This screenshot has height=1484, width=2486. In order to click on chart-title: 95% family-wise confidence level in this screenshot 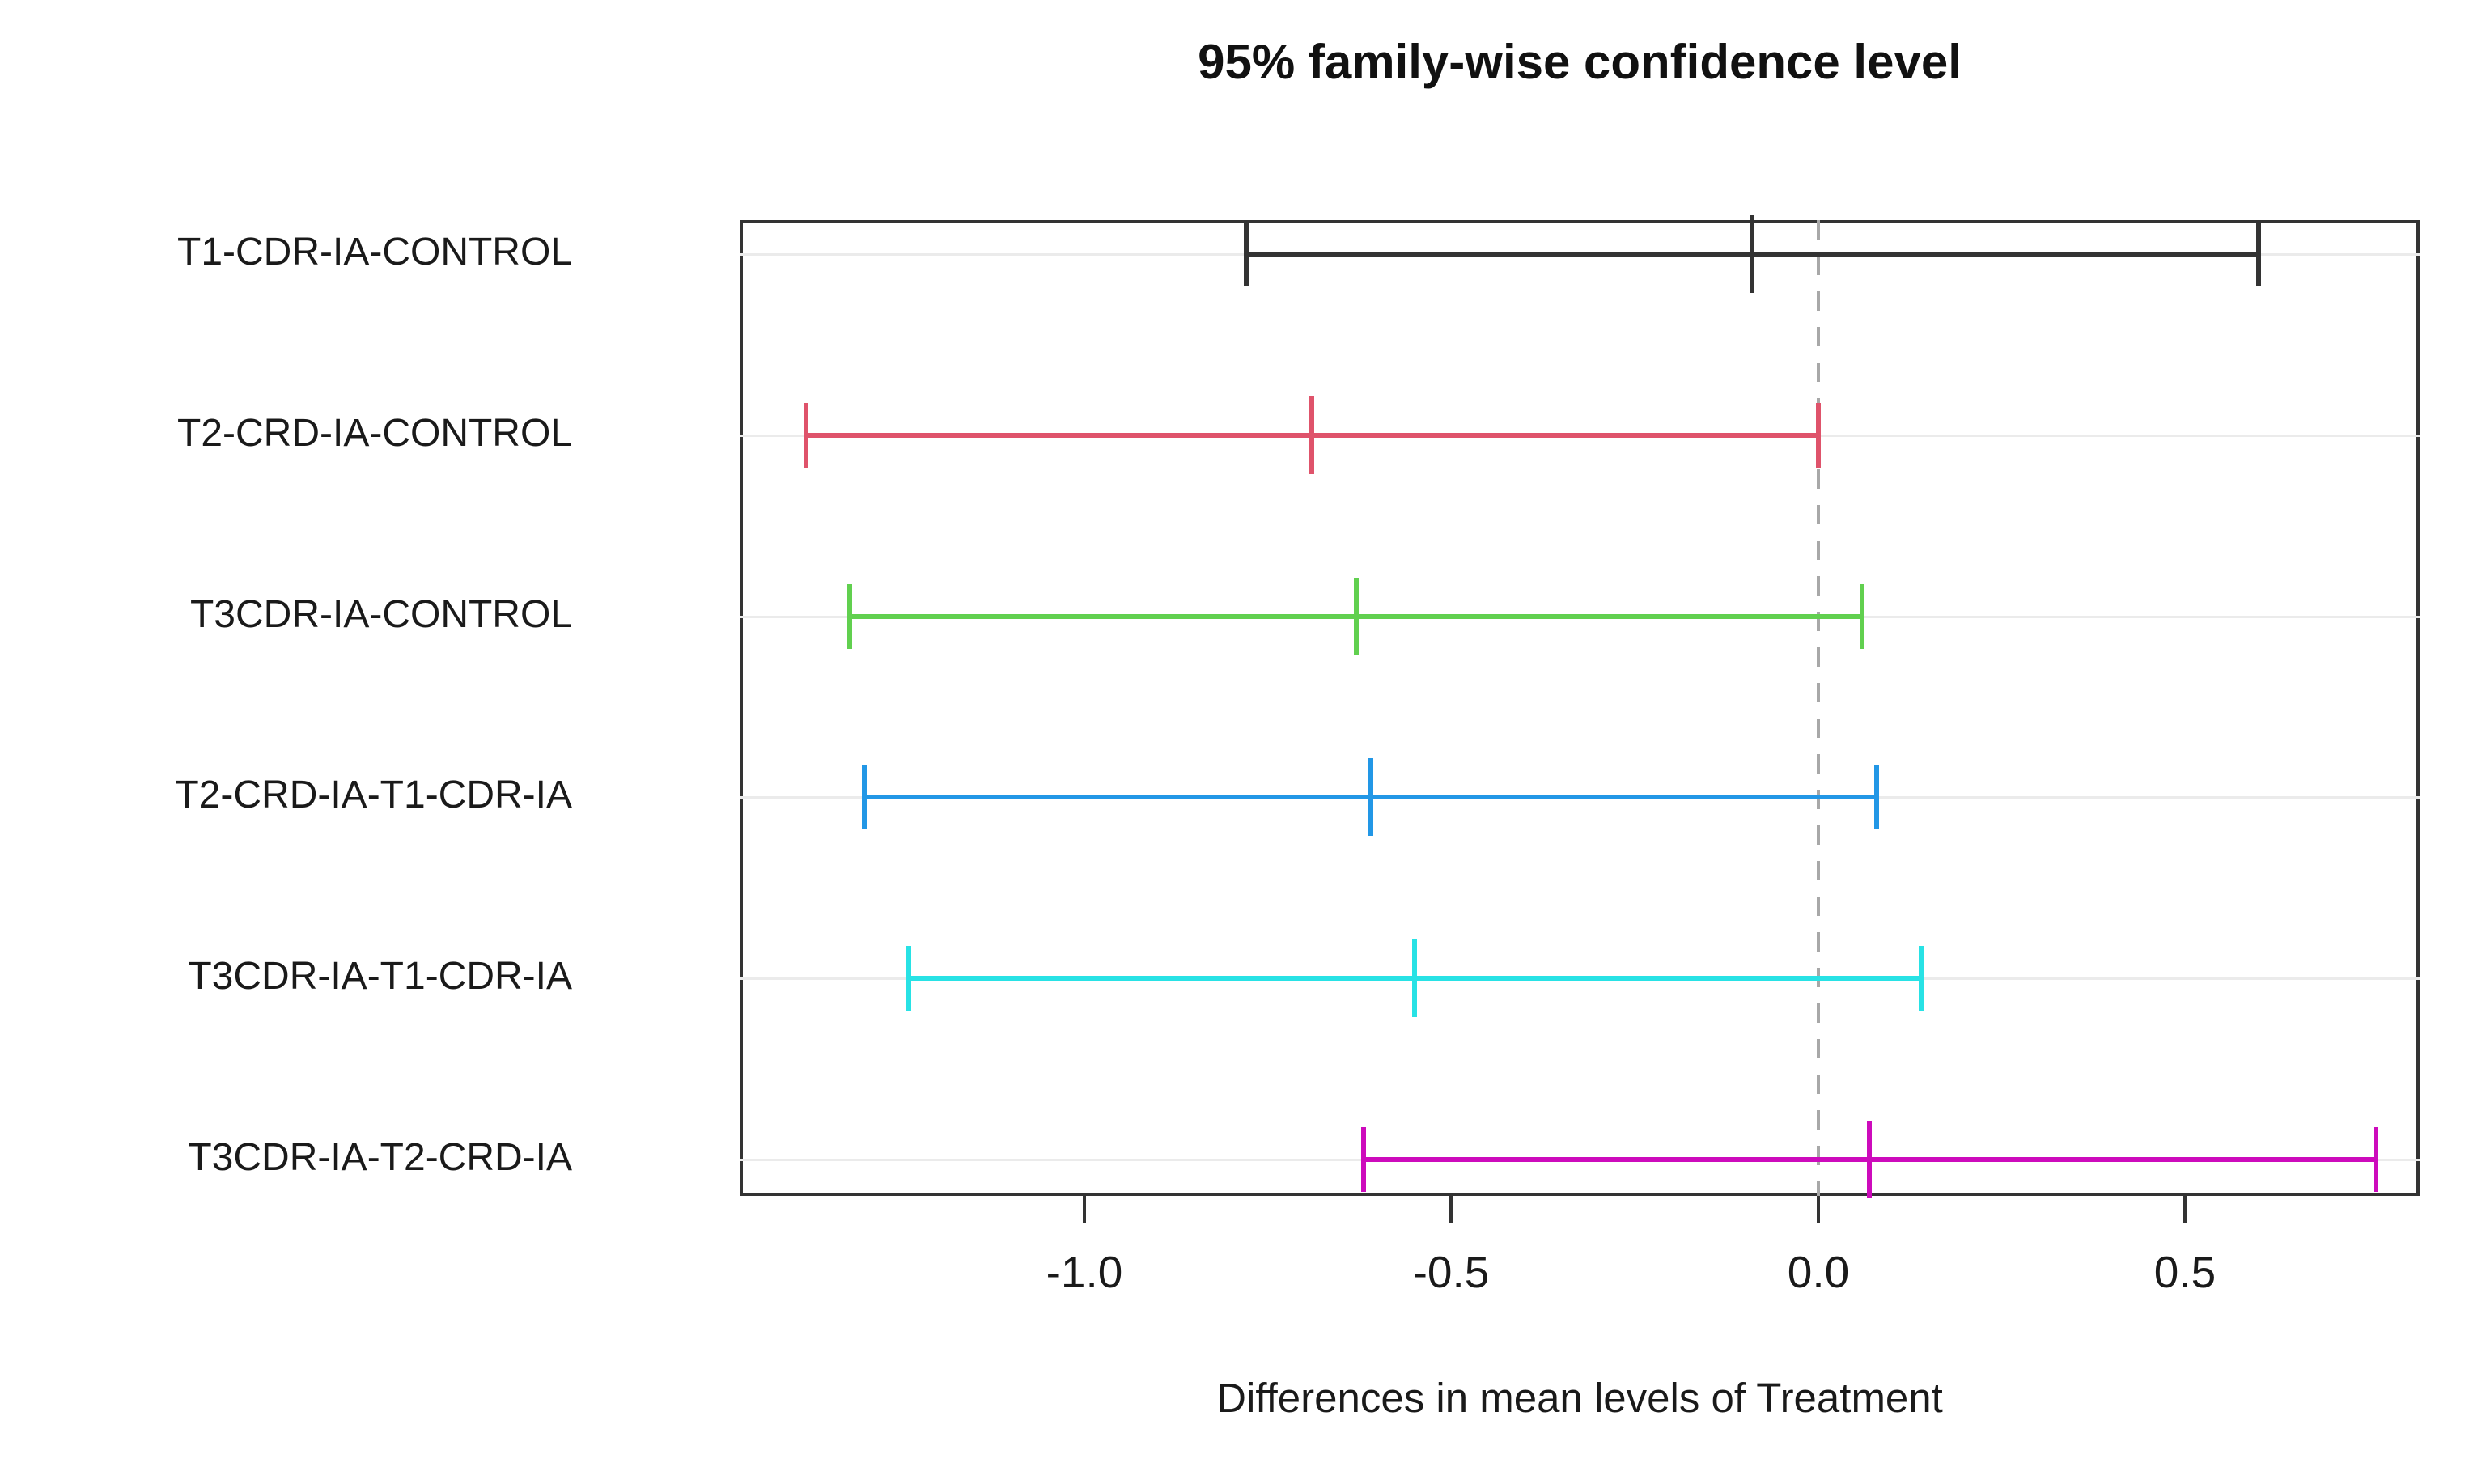, I will do `click(1580, 62)`.